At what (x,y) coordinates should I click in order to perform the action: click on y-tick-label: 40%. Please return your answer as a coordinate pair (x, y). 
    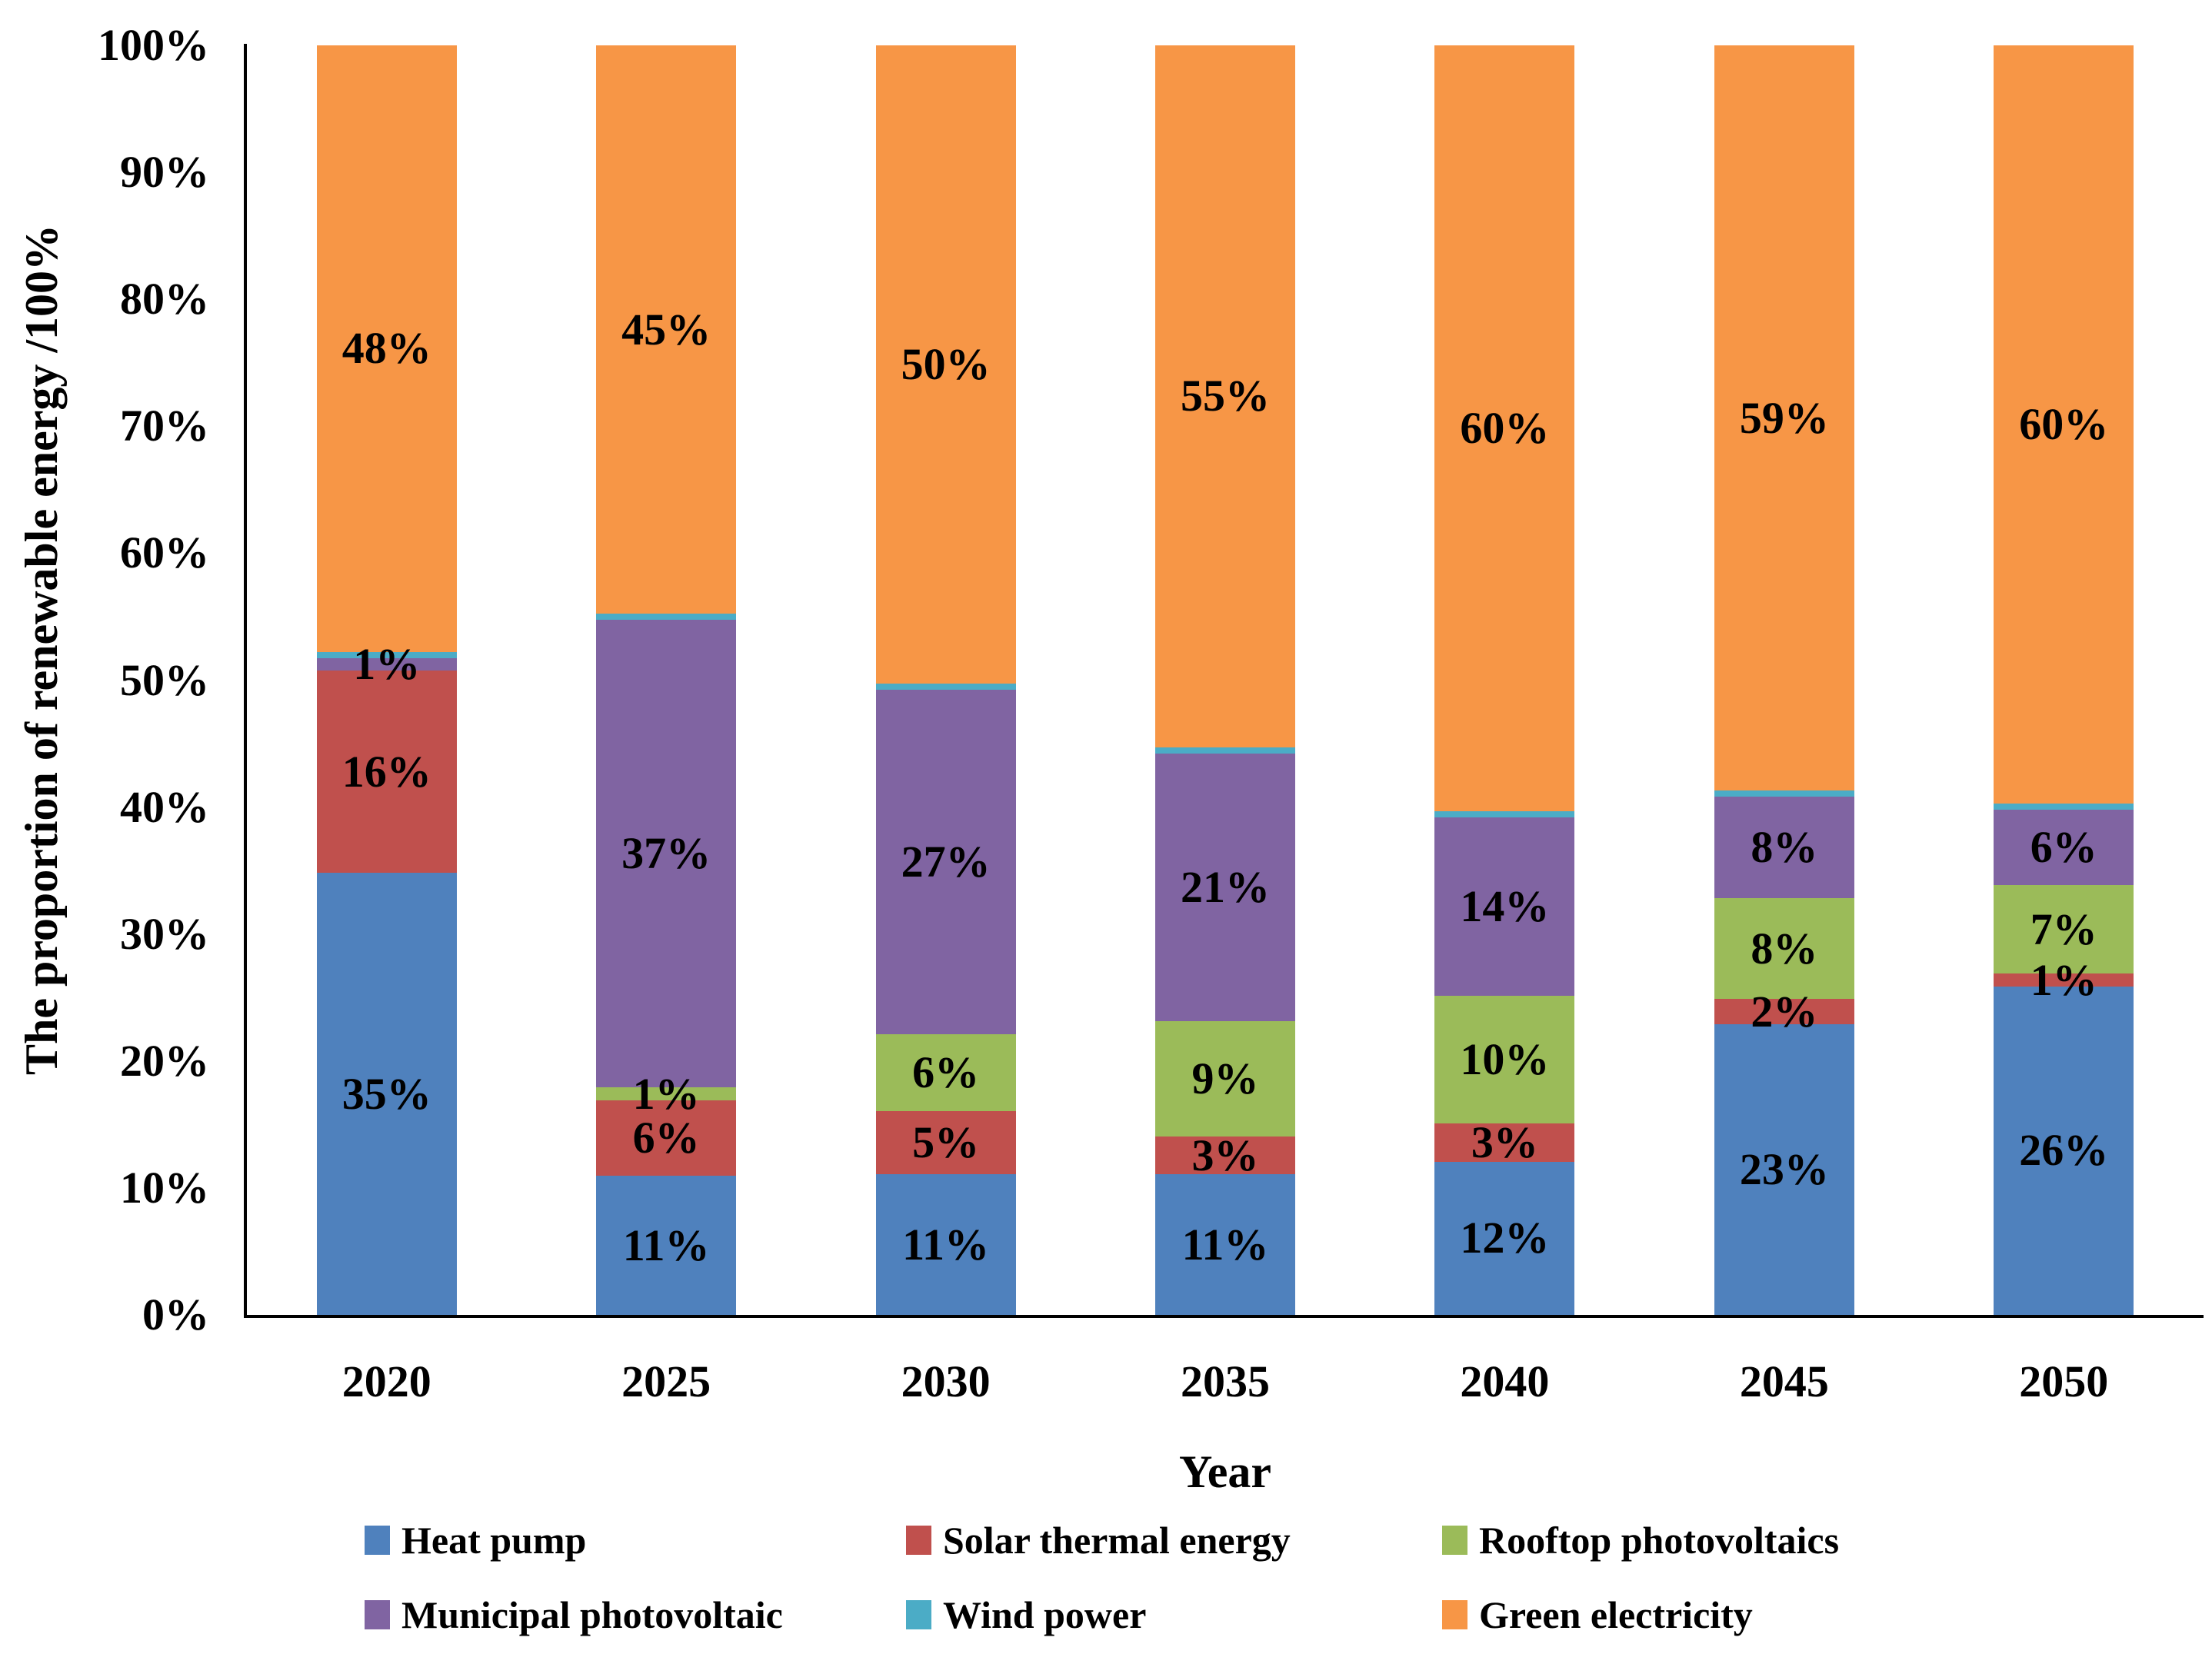
    Looking at the image, I should click on (164, 806).